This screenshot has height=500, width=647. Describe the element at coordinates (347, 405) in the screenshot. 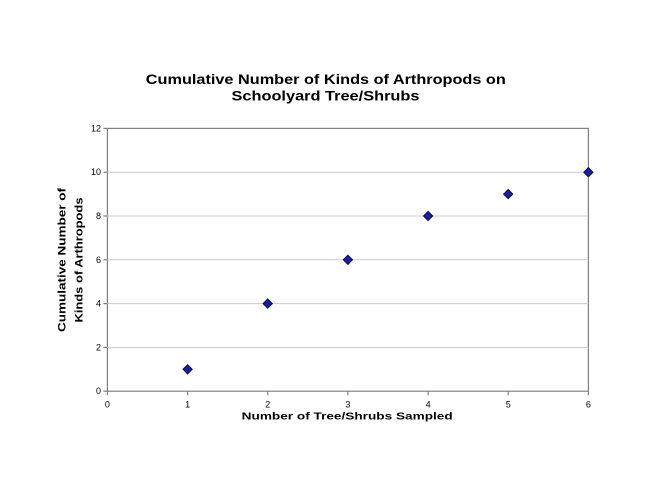

I see `svg-text: 3` at that location.